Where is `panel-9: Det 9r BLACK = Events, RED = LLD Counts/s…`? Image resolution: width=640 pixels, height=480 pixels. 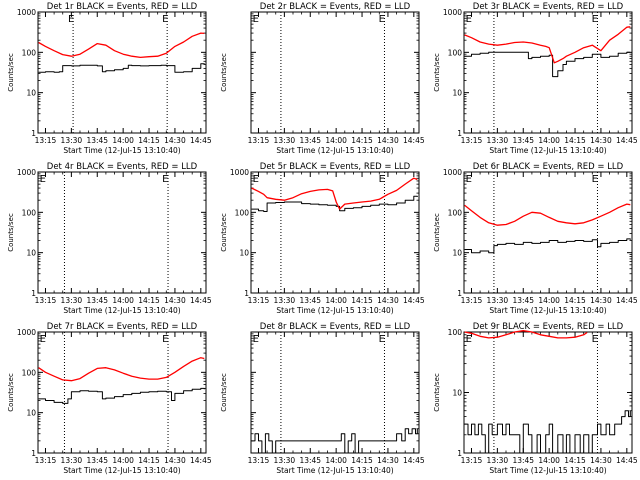 panel-9: Det 9r BLACK = Events, RED = LLD Counts/s… is located at coordinates (535, 398).